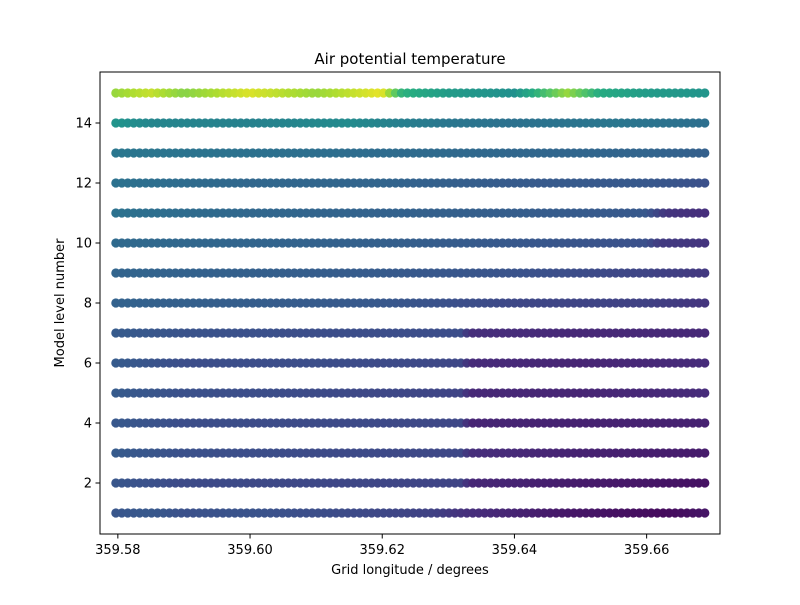  Describe the element at coordinates (409, 59) in the screenshot. I see `chart-title: Air potential temperature` at that location.